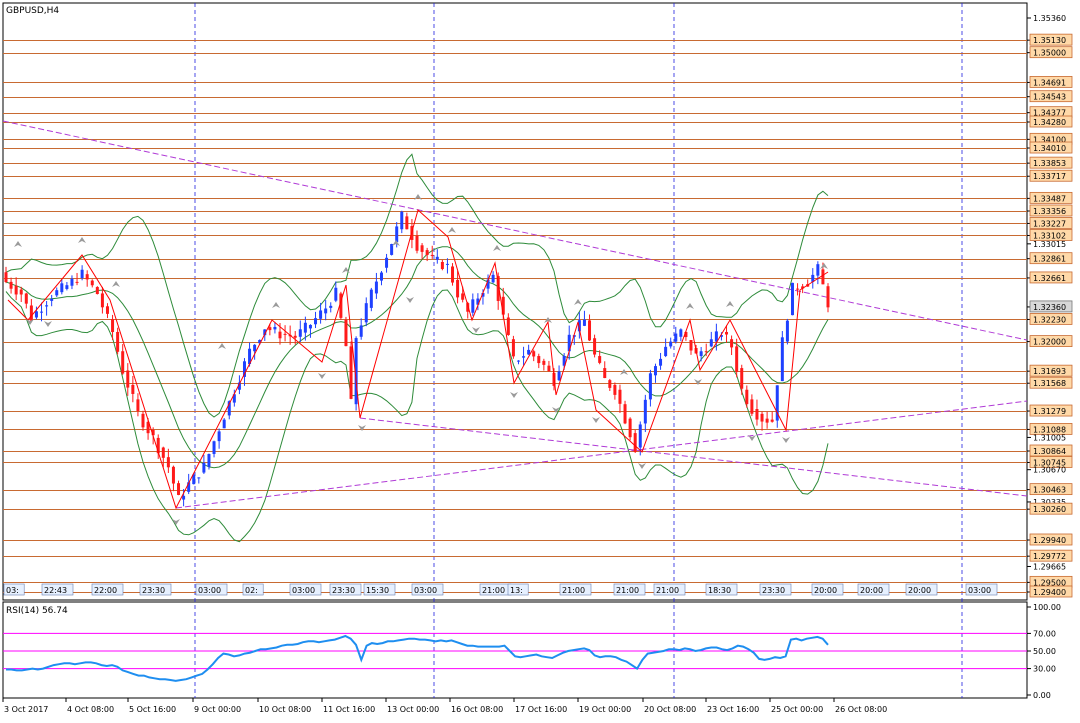  What do you see at coordinates (1049, 176) in the screenshot?
I see `price-axis-label: 1.33717` at bounding box center [1049, 176].